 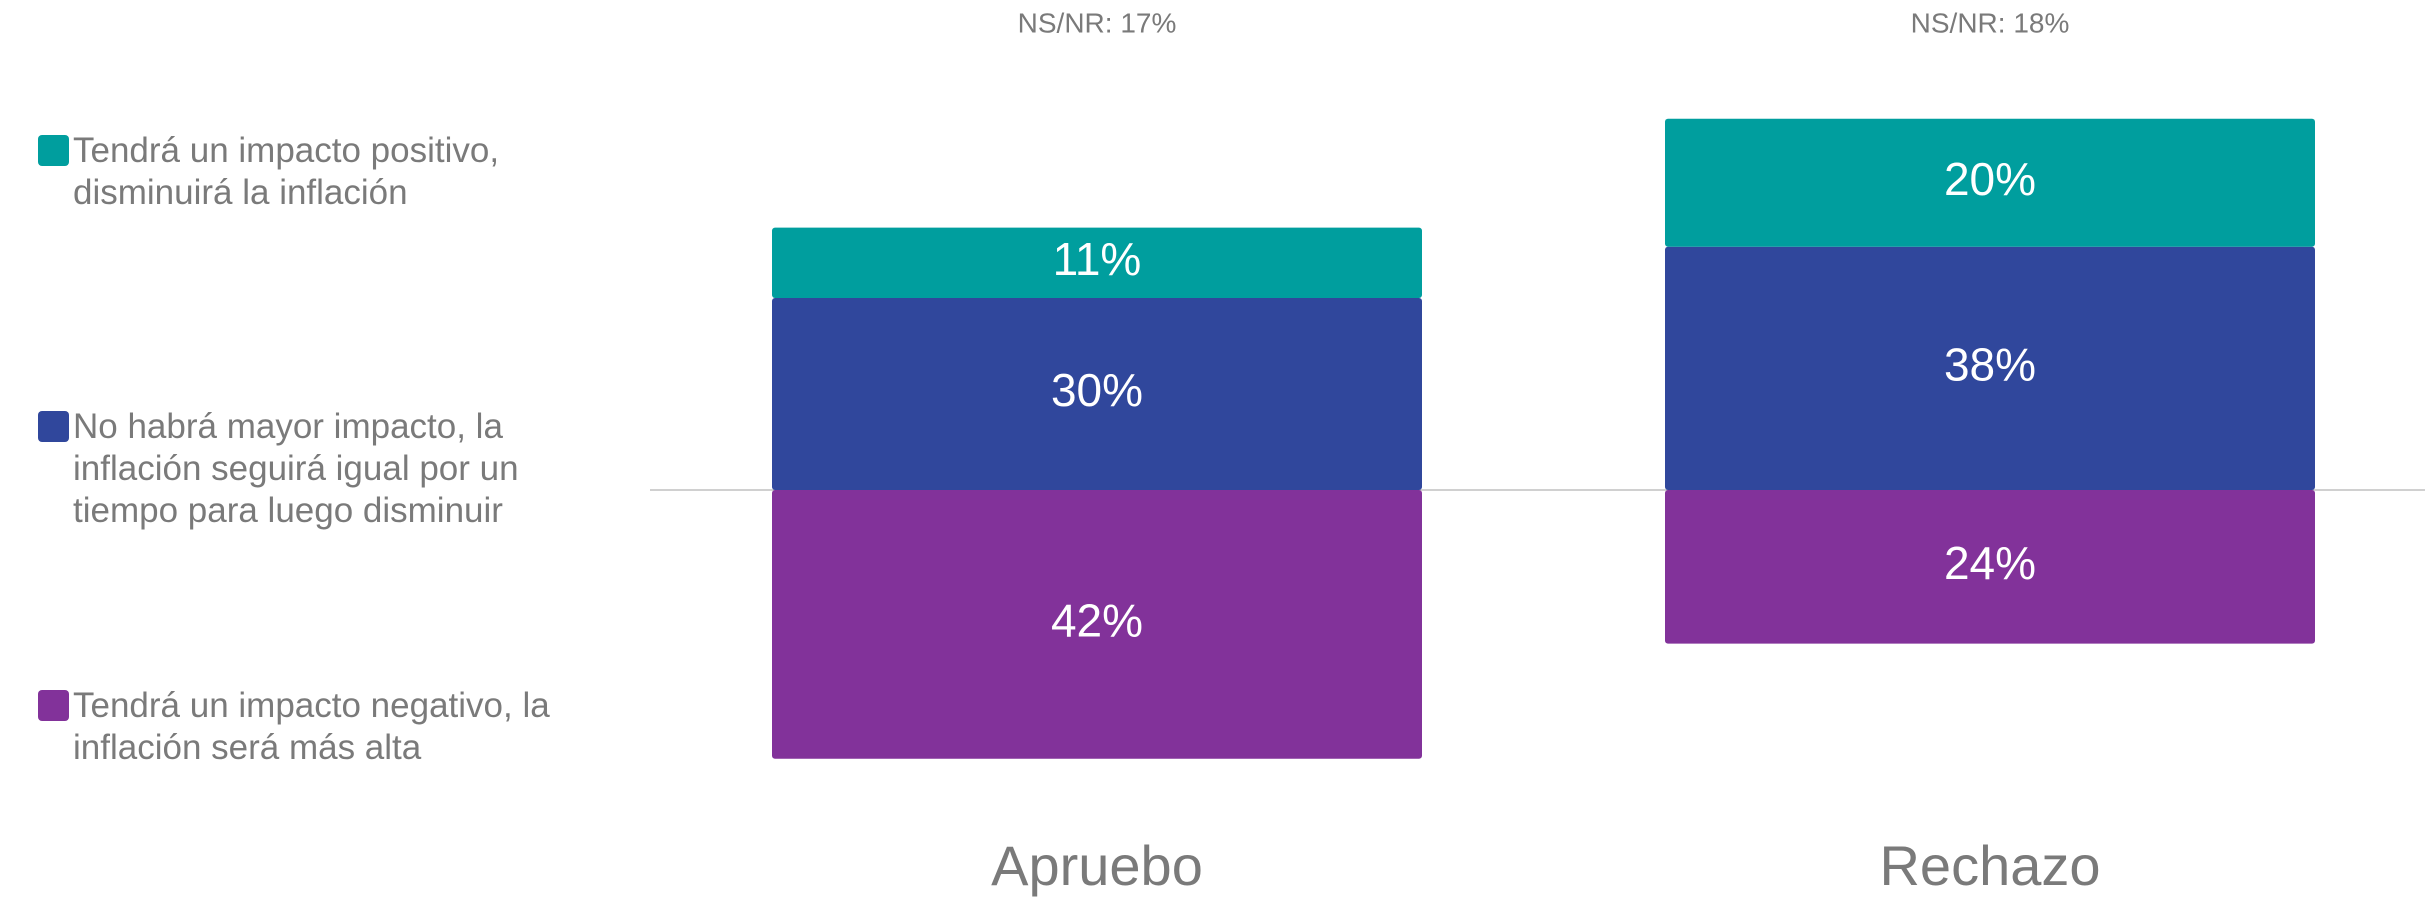 What do you see at coordinates (1097, 865) in the screenshot?
I see `category-label: Apruebo` at bounding box center [1097, 865].